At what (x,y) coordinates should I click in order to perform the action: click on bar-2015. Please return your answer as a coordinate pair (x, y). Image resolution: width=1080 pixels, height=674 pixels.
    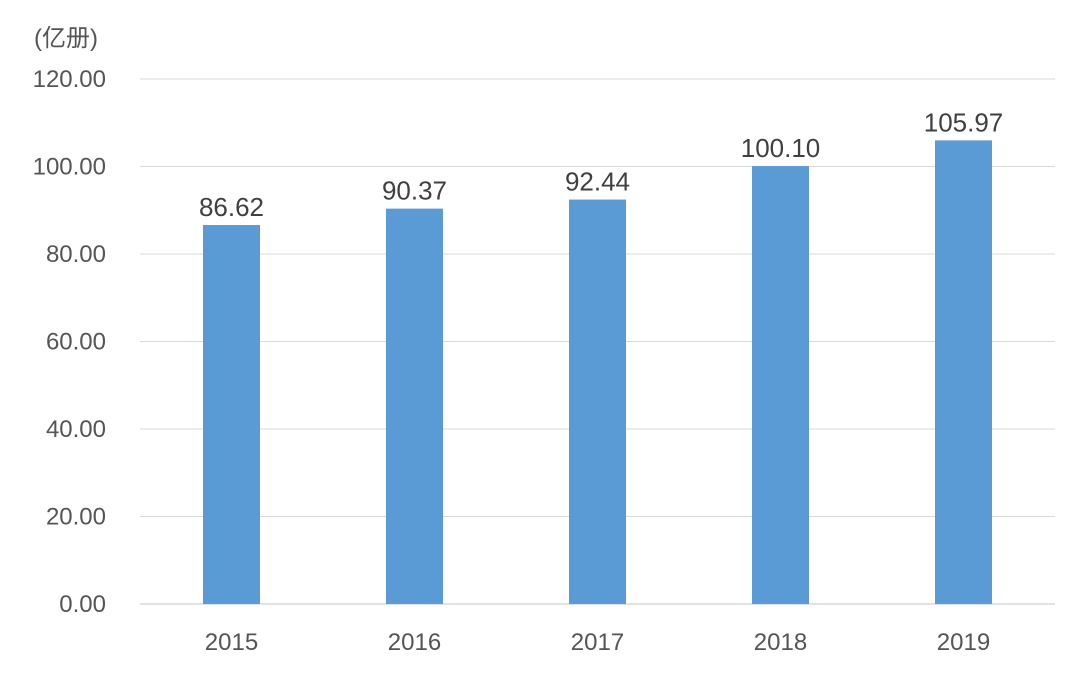
    Looking at the image, I should click on (231, 414).